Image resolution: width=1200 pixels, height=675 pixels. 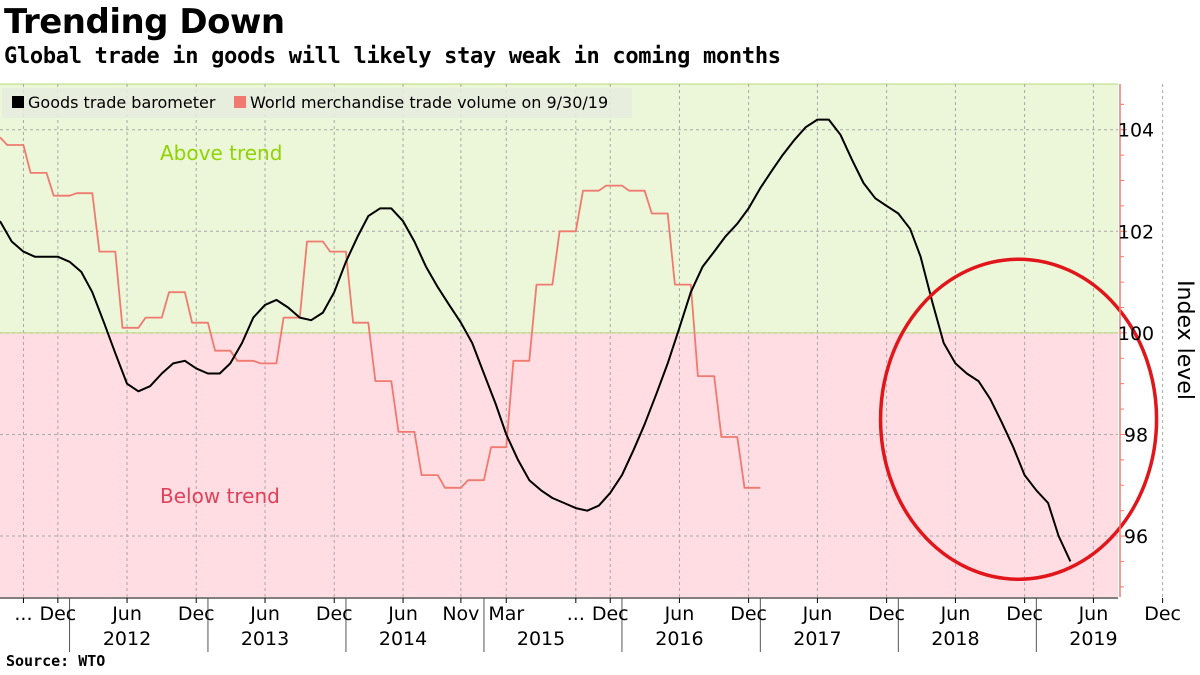 I want to click on y-tick-label: 100, so click(x=1136, y=334).